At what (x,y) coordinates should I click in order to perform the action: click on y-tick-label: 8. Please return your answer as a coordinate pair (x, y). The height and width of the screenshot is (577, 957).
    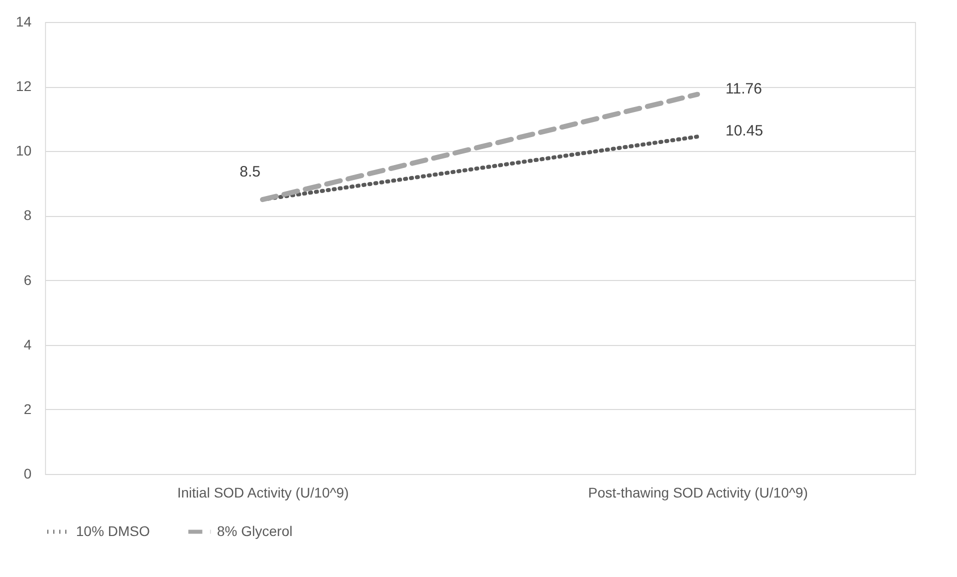
    Looking at the image, I should click on (28, 215).